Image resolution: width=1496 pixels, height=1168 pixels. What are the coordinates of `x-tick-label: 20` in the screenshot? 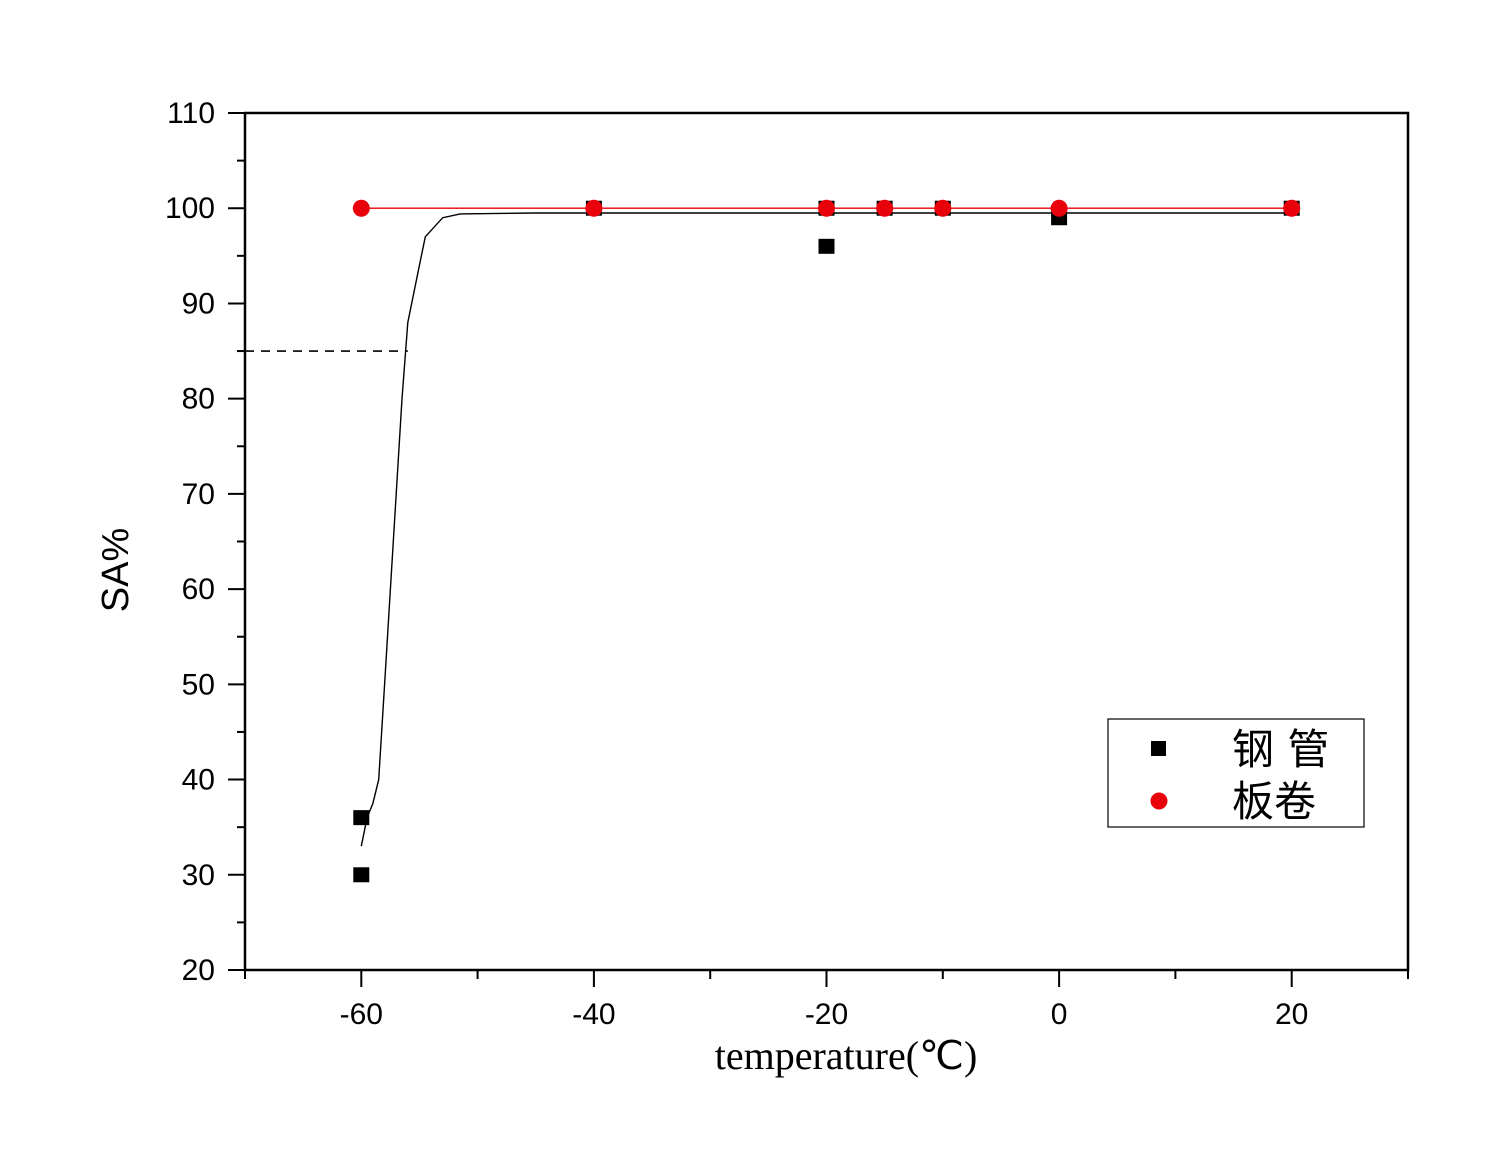 It's located at (1291, 1014).